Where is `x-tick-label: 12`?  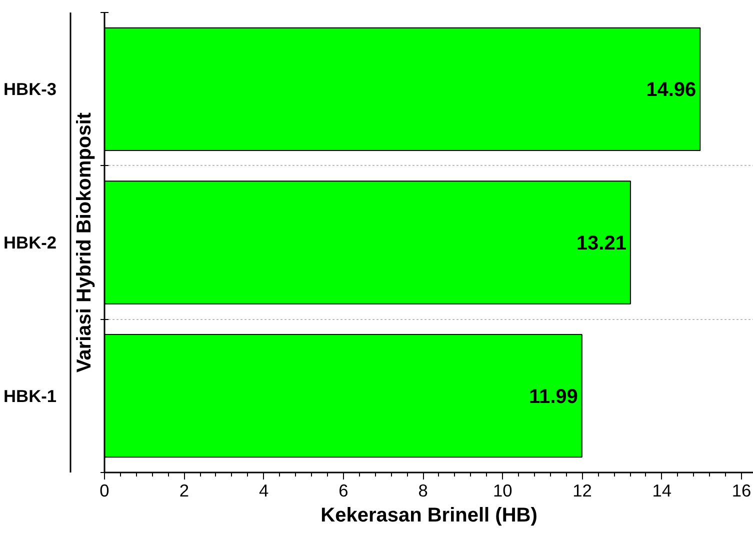
x-tick-label: 12 is located at coordinates (582, 490).